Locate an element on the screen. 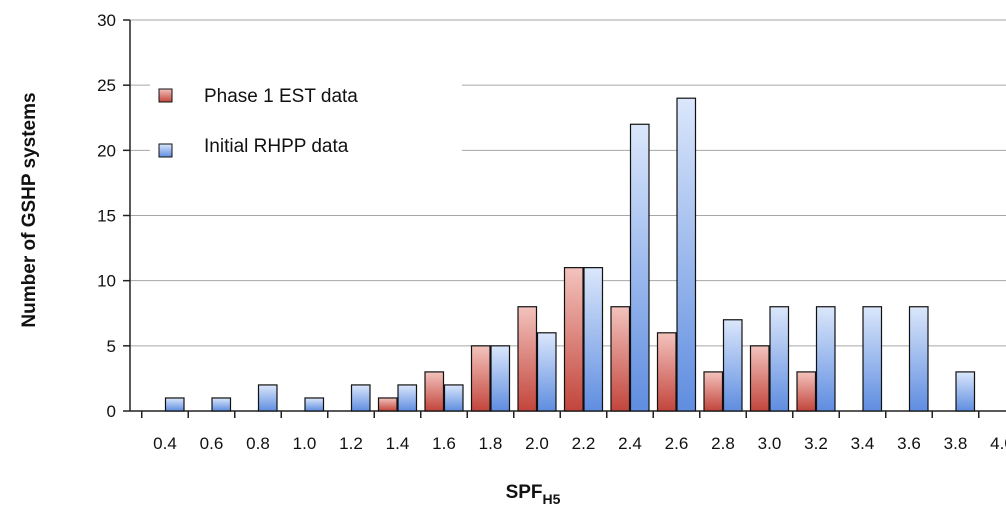 The image size is (1006, 506). bar-rhpp-3.2 is located at coordinates (825, 359).